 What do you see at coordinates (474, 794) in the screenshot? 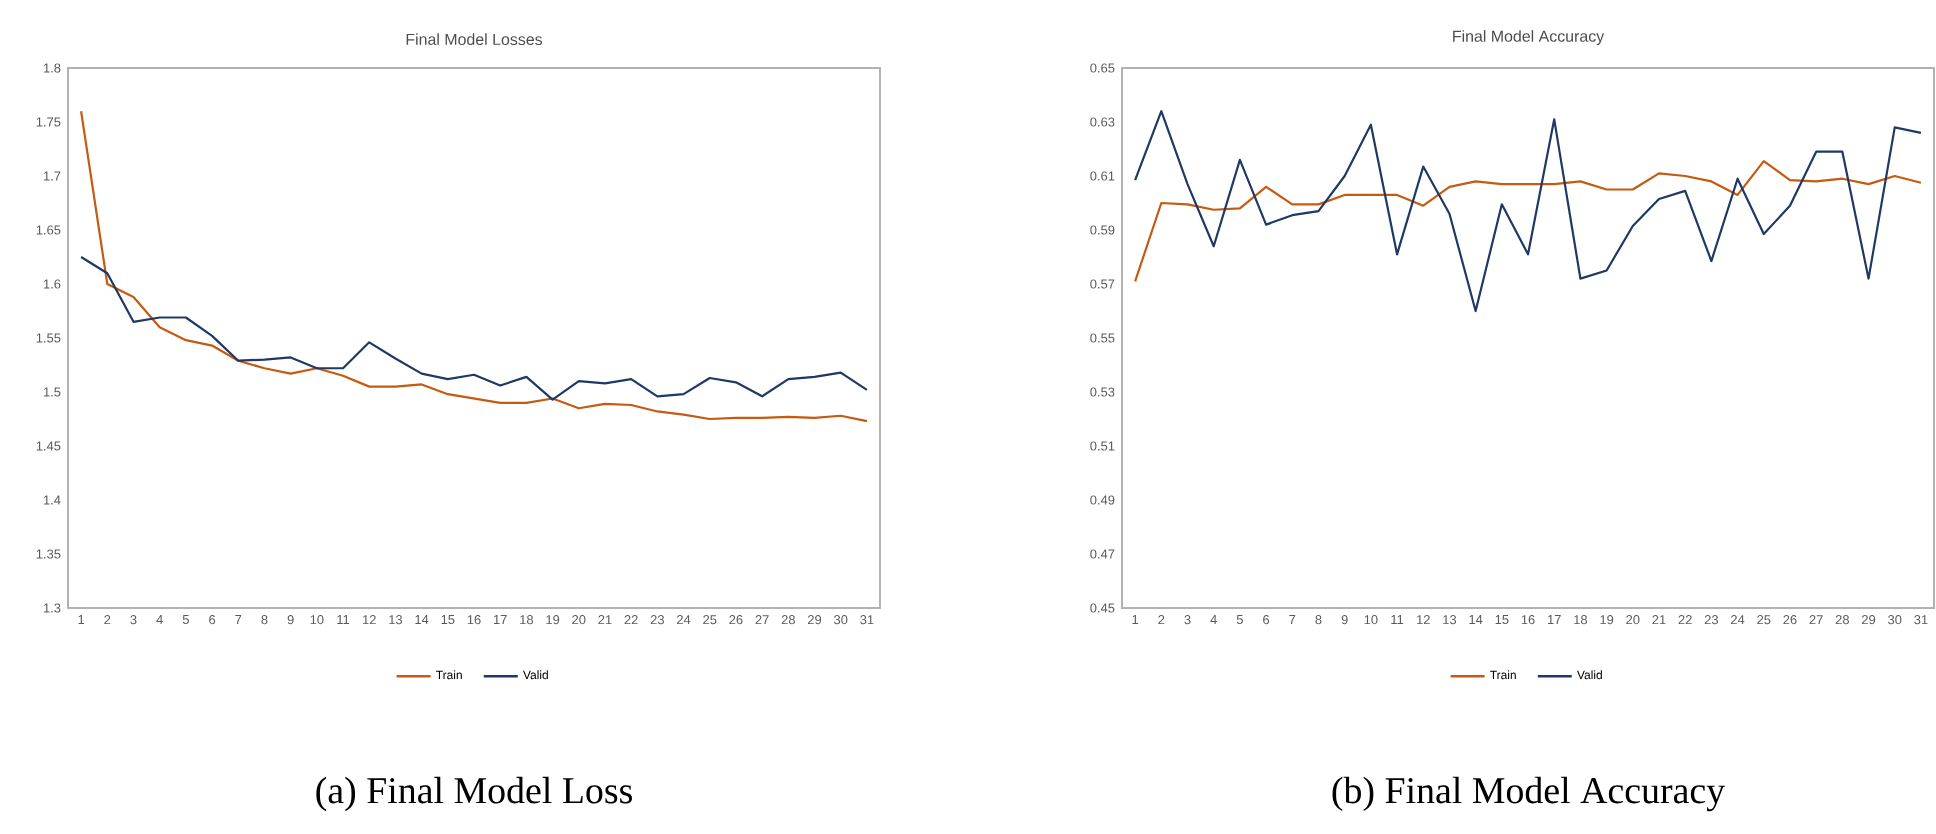
I see `text: (a) Final Model Loss` at bounding box center [474, 794].